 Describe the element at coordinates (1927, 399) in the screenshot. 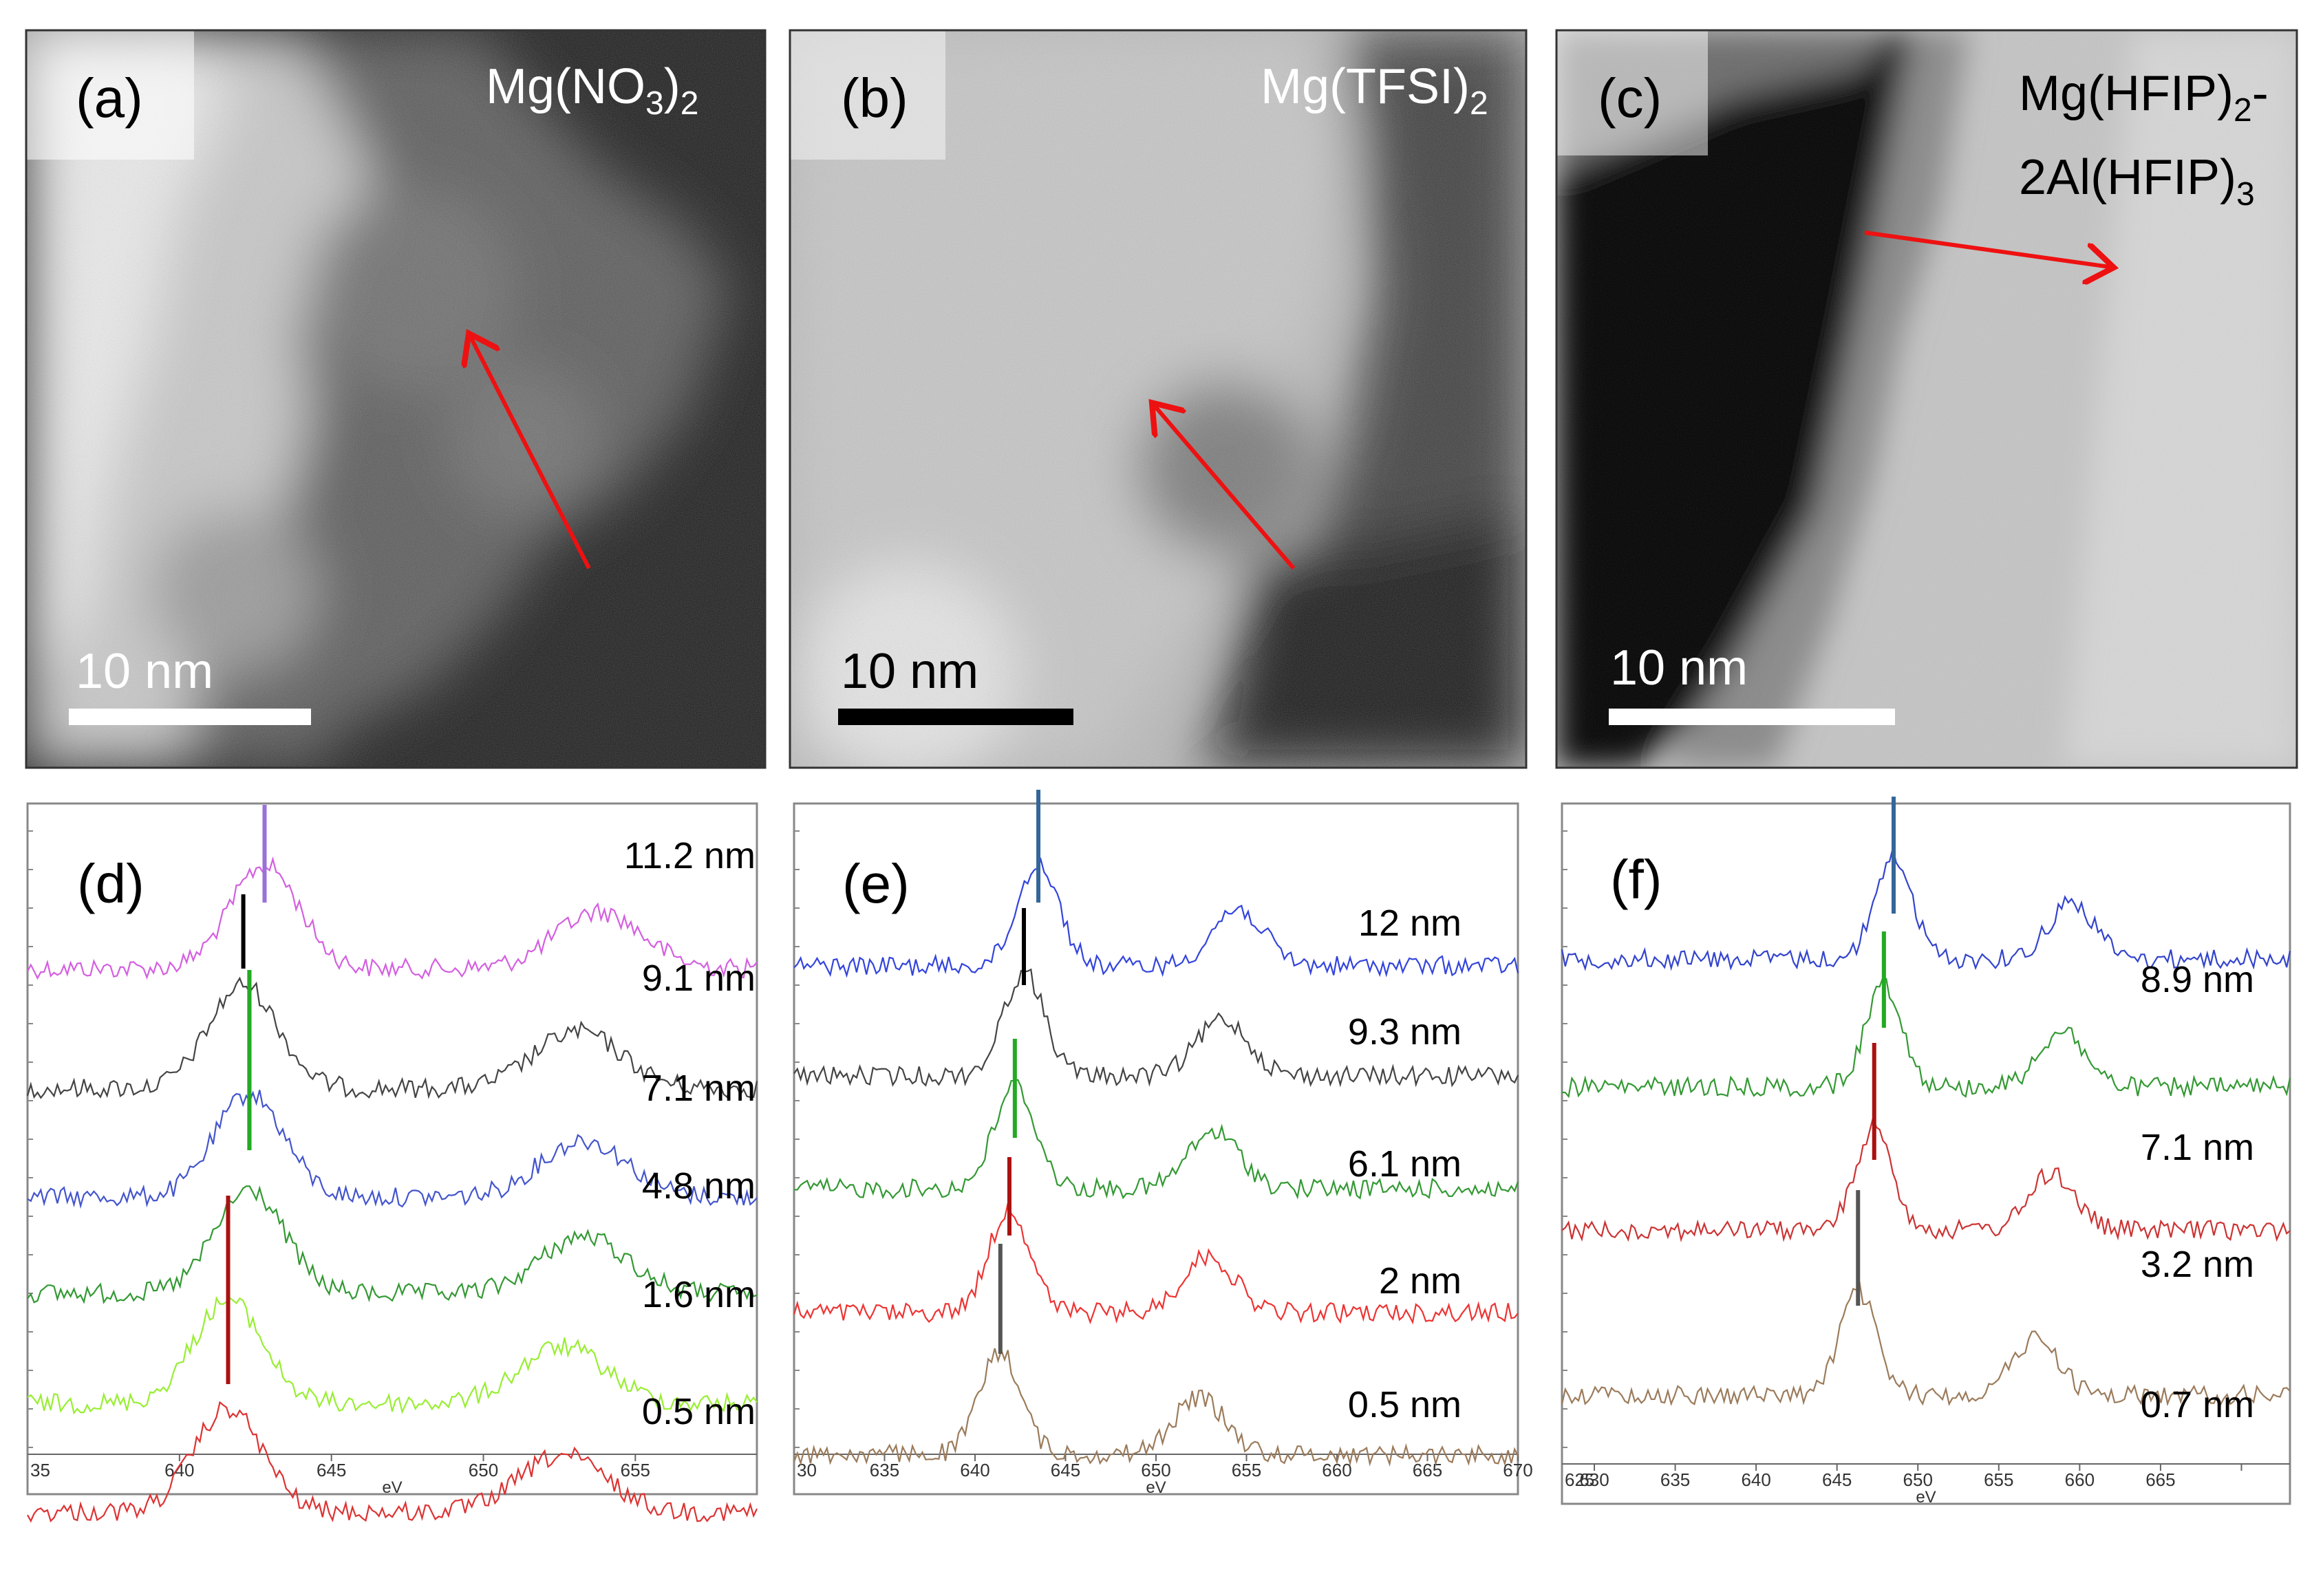

I see `tem-image-c: (c) Mg(HFIP)2- 2Al(HFIP)3 10 nm` at that location.